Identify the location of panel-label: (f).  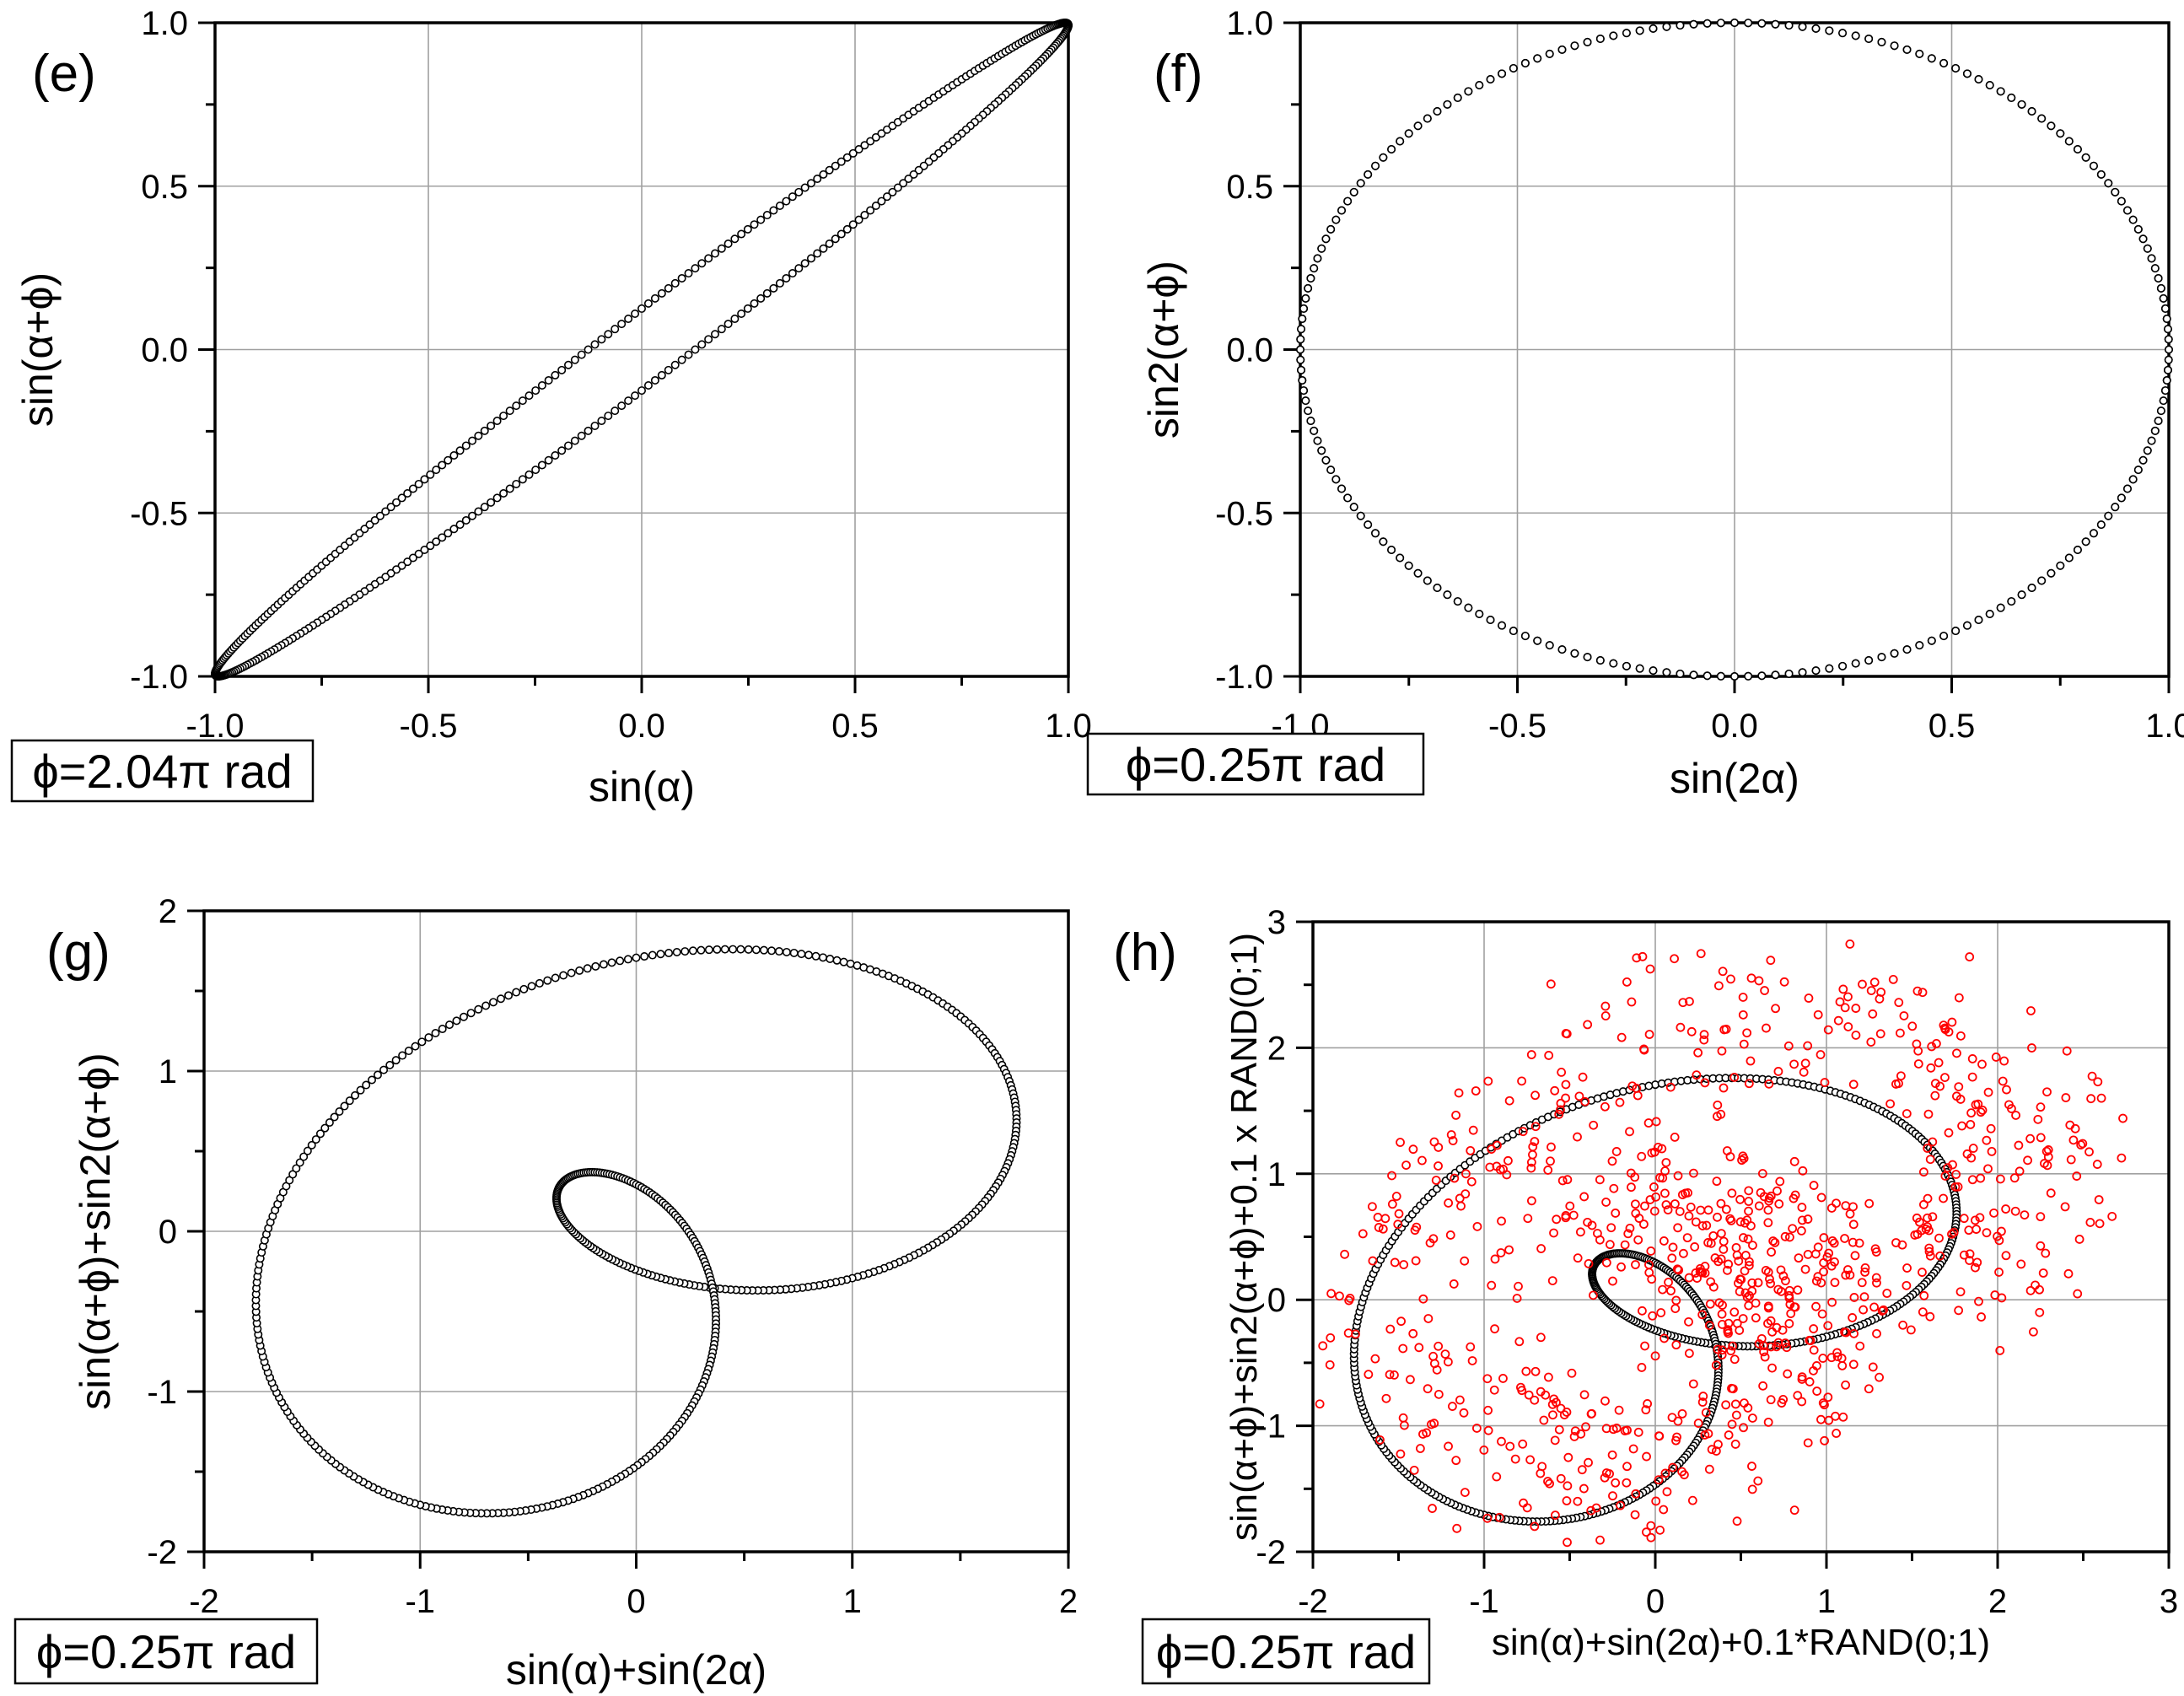
(1178, 74).